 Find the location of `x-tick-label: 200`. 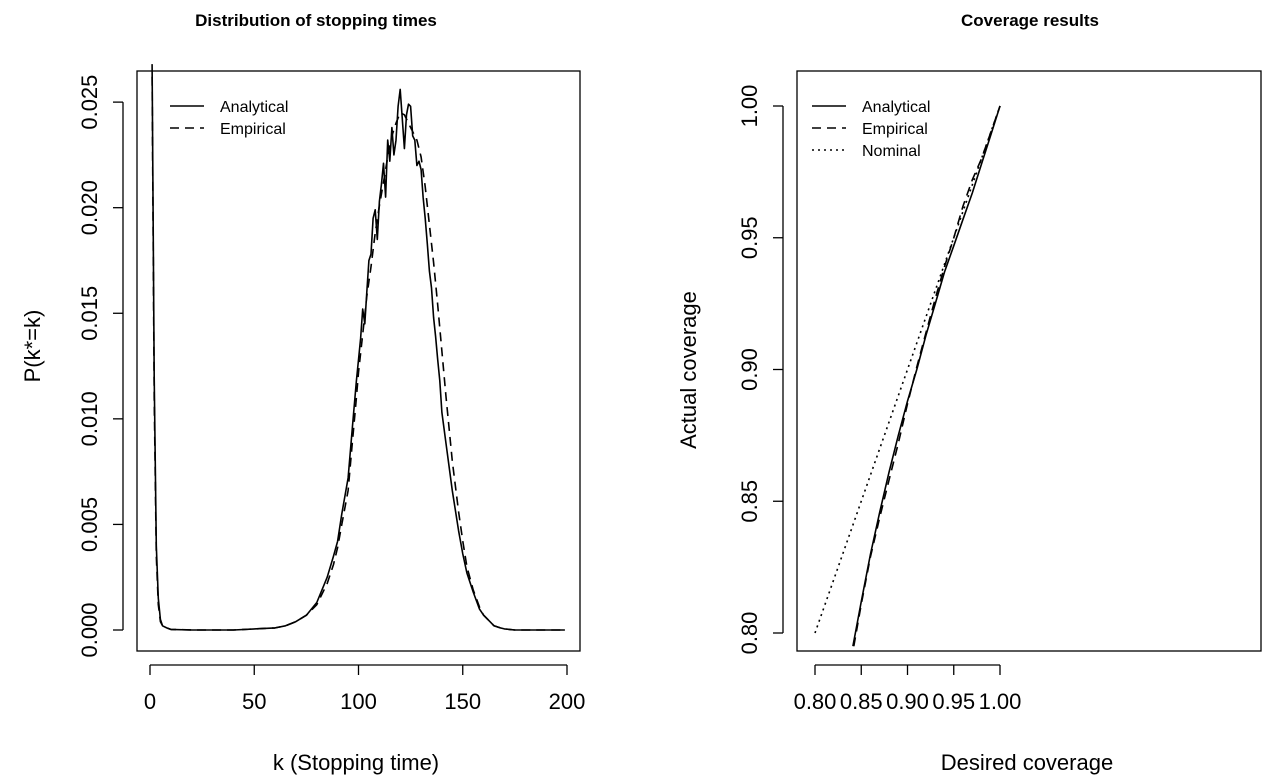

x-tick-label: 200 is located at coordinates (567, 701).